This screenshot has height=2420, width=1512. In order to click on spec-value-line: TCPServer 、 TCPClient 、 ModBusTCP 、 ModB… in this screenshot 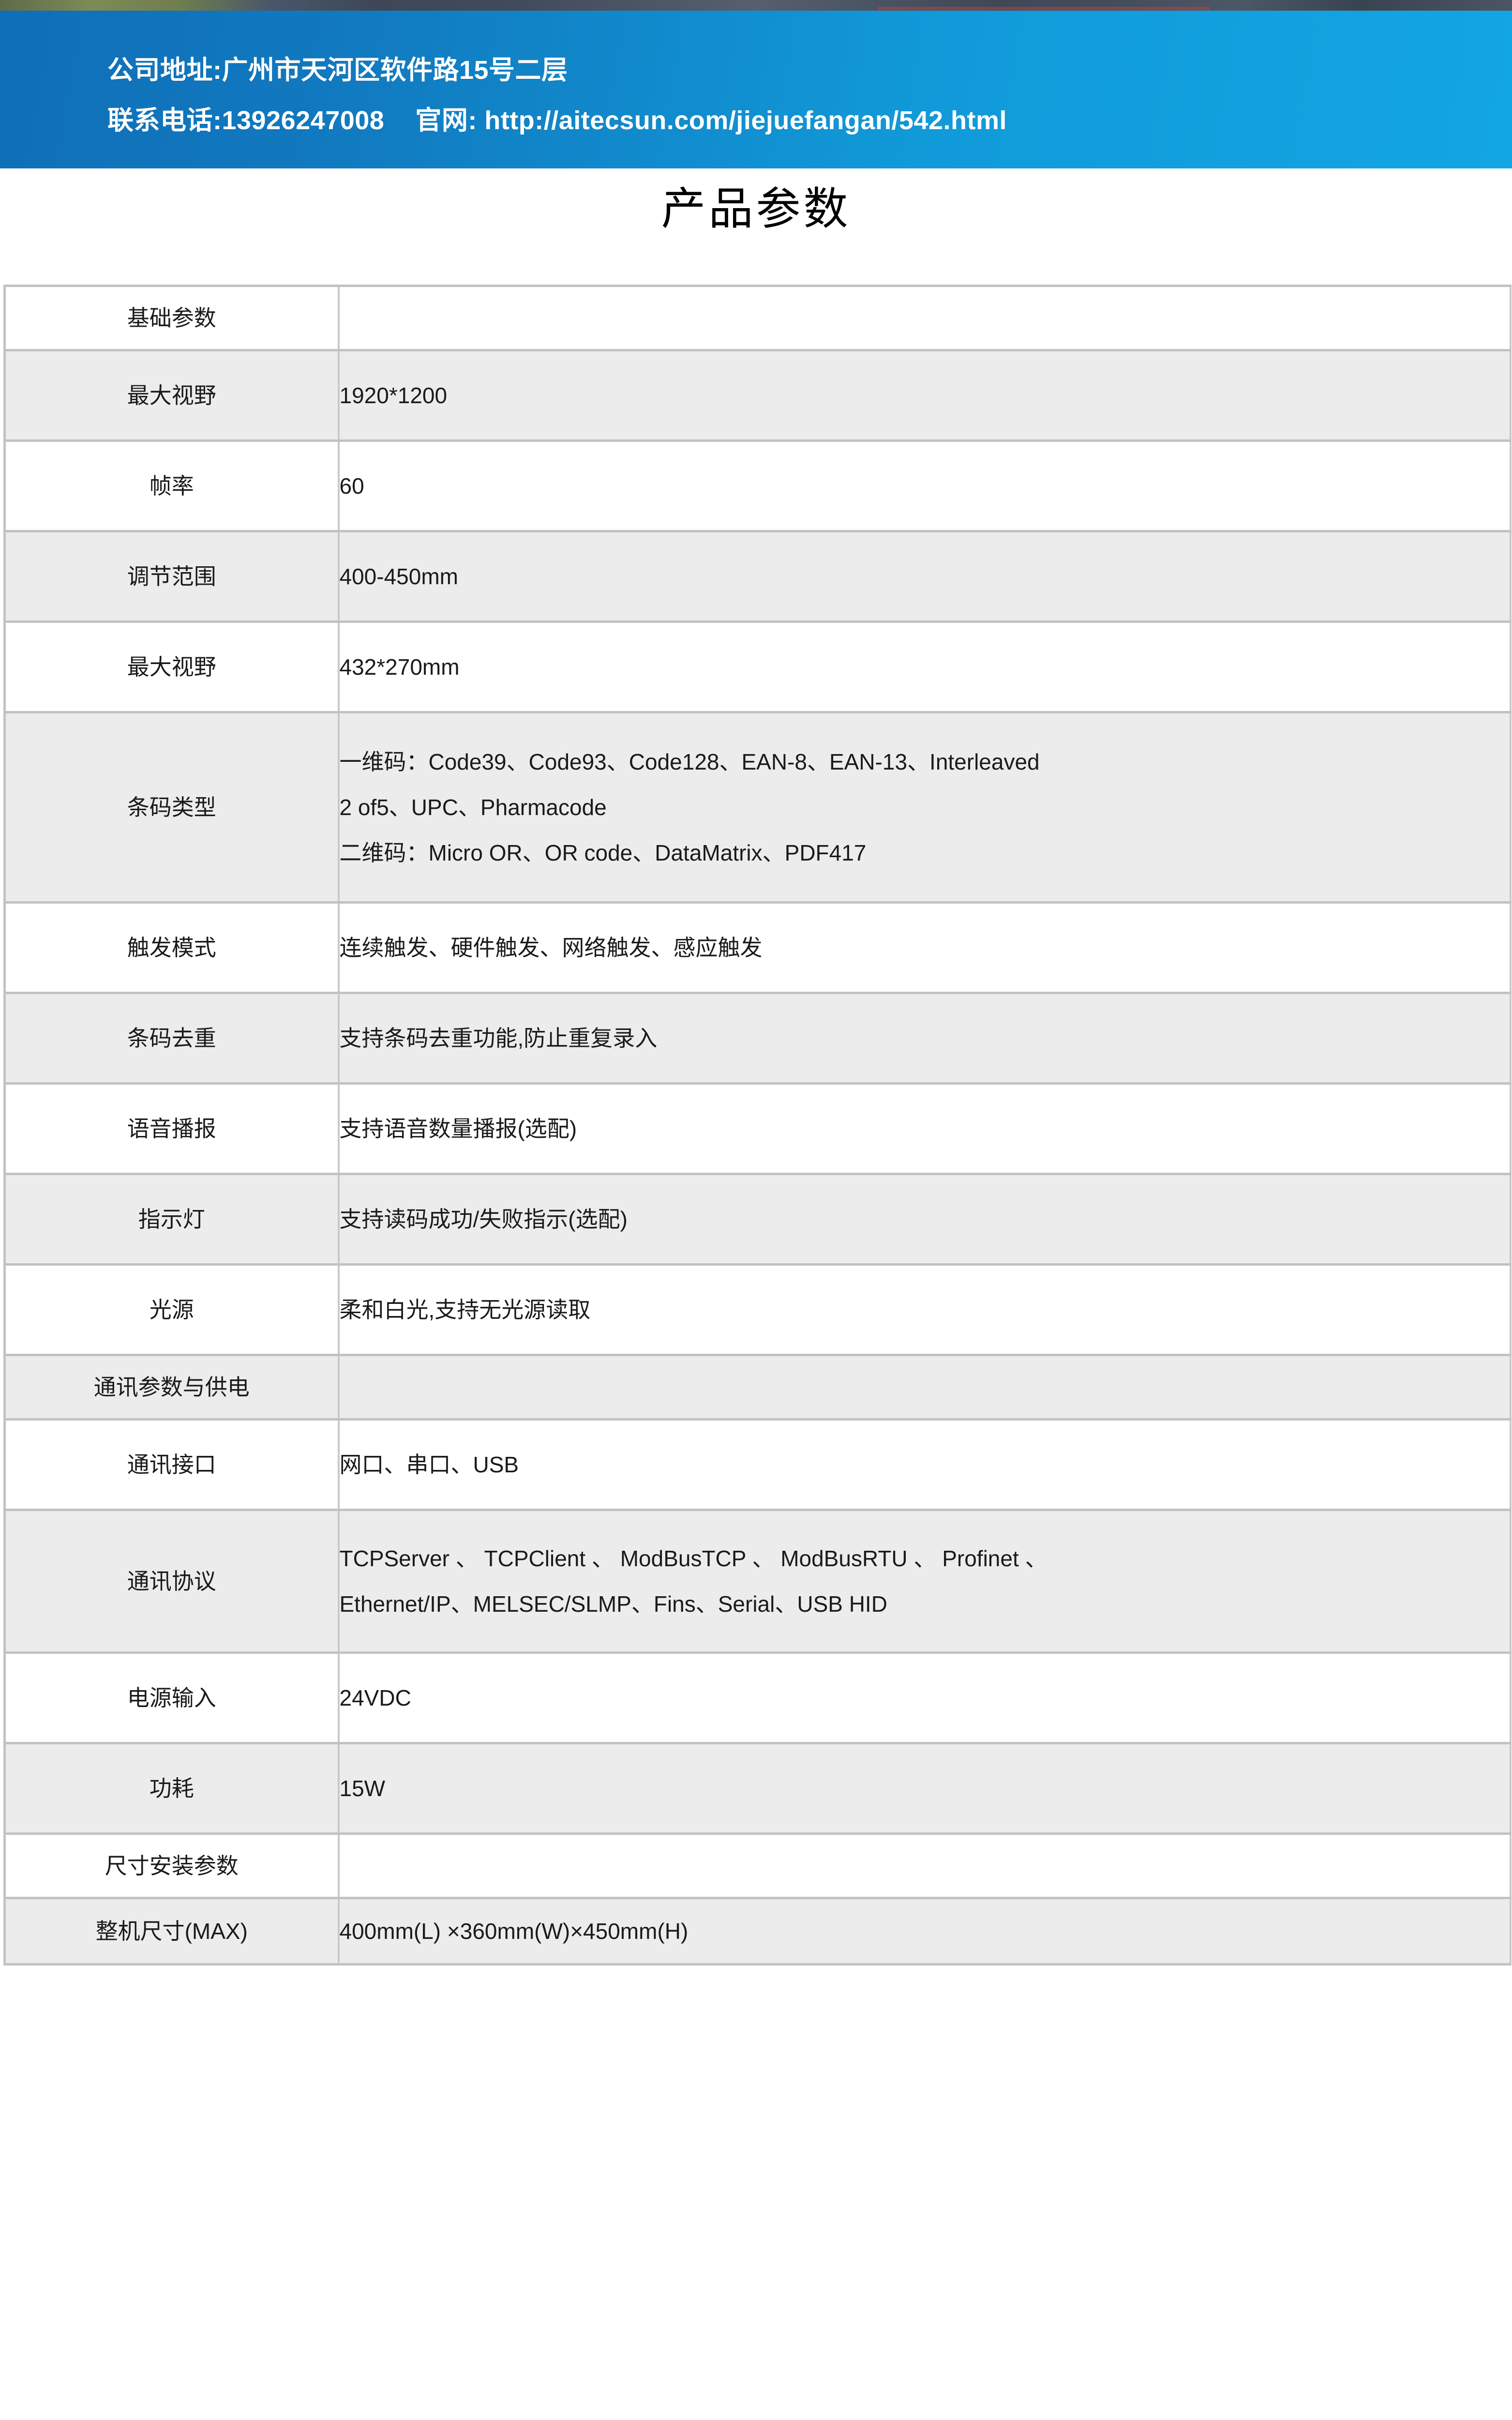, I will do `click(693, 1558)`.